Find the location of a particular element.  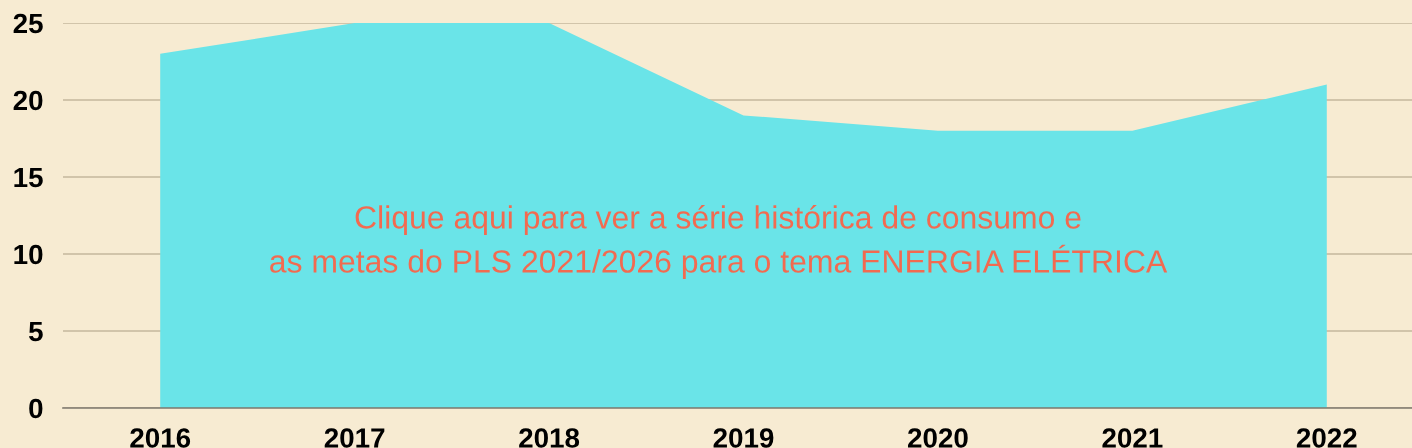

y-tick-label: 0 is located at coordinates (36, 408).